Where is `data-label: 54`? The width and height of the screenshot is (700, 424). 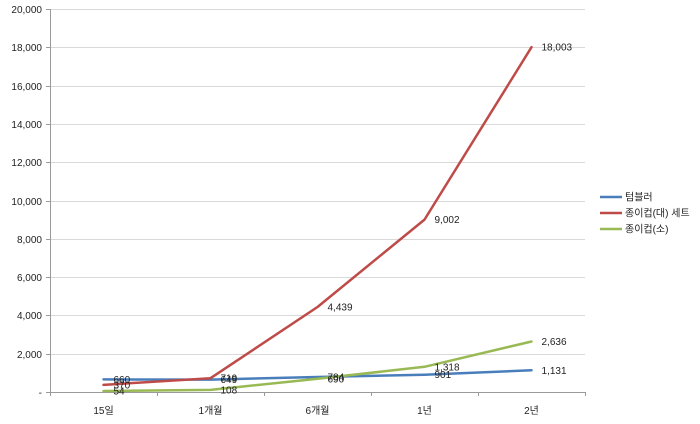 data-label: 54 is located at coordinates (120, 391).